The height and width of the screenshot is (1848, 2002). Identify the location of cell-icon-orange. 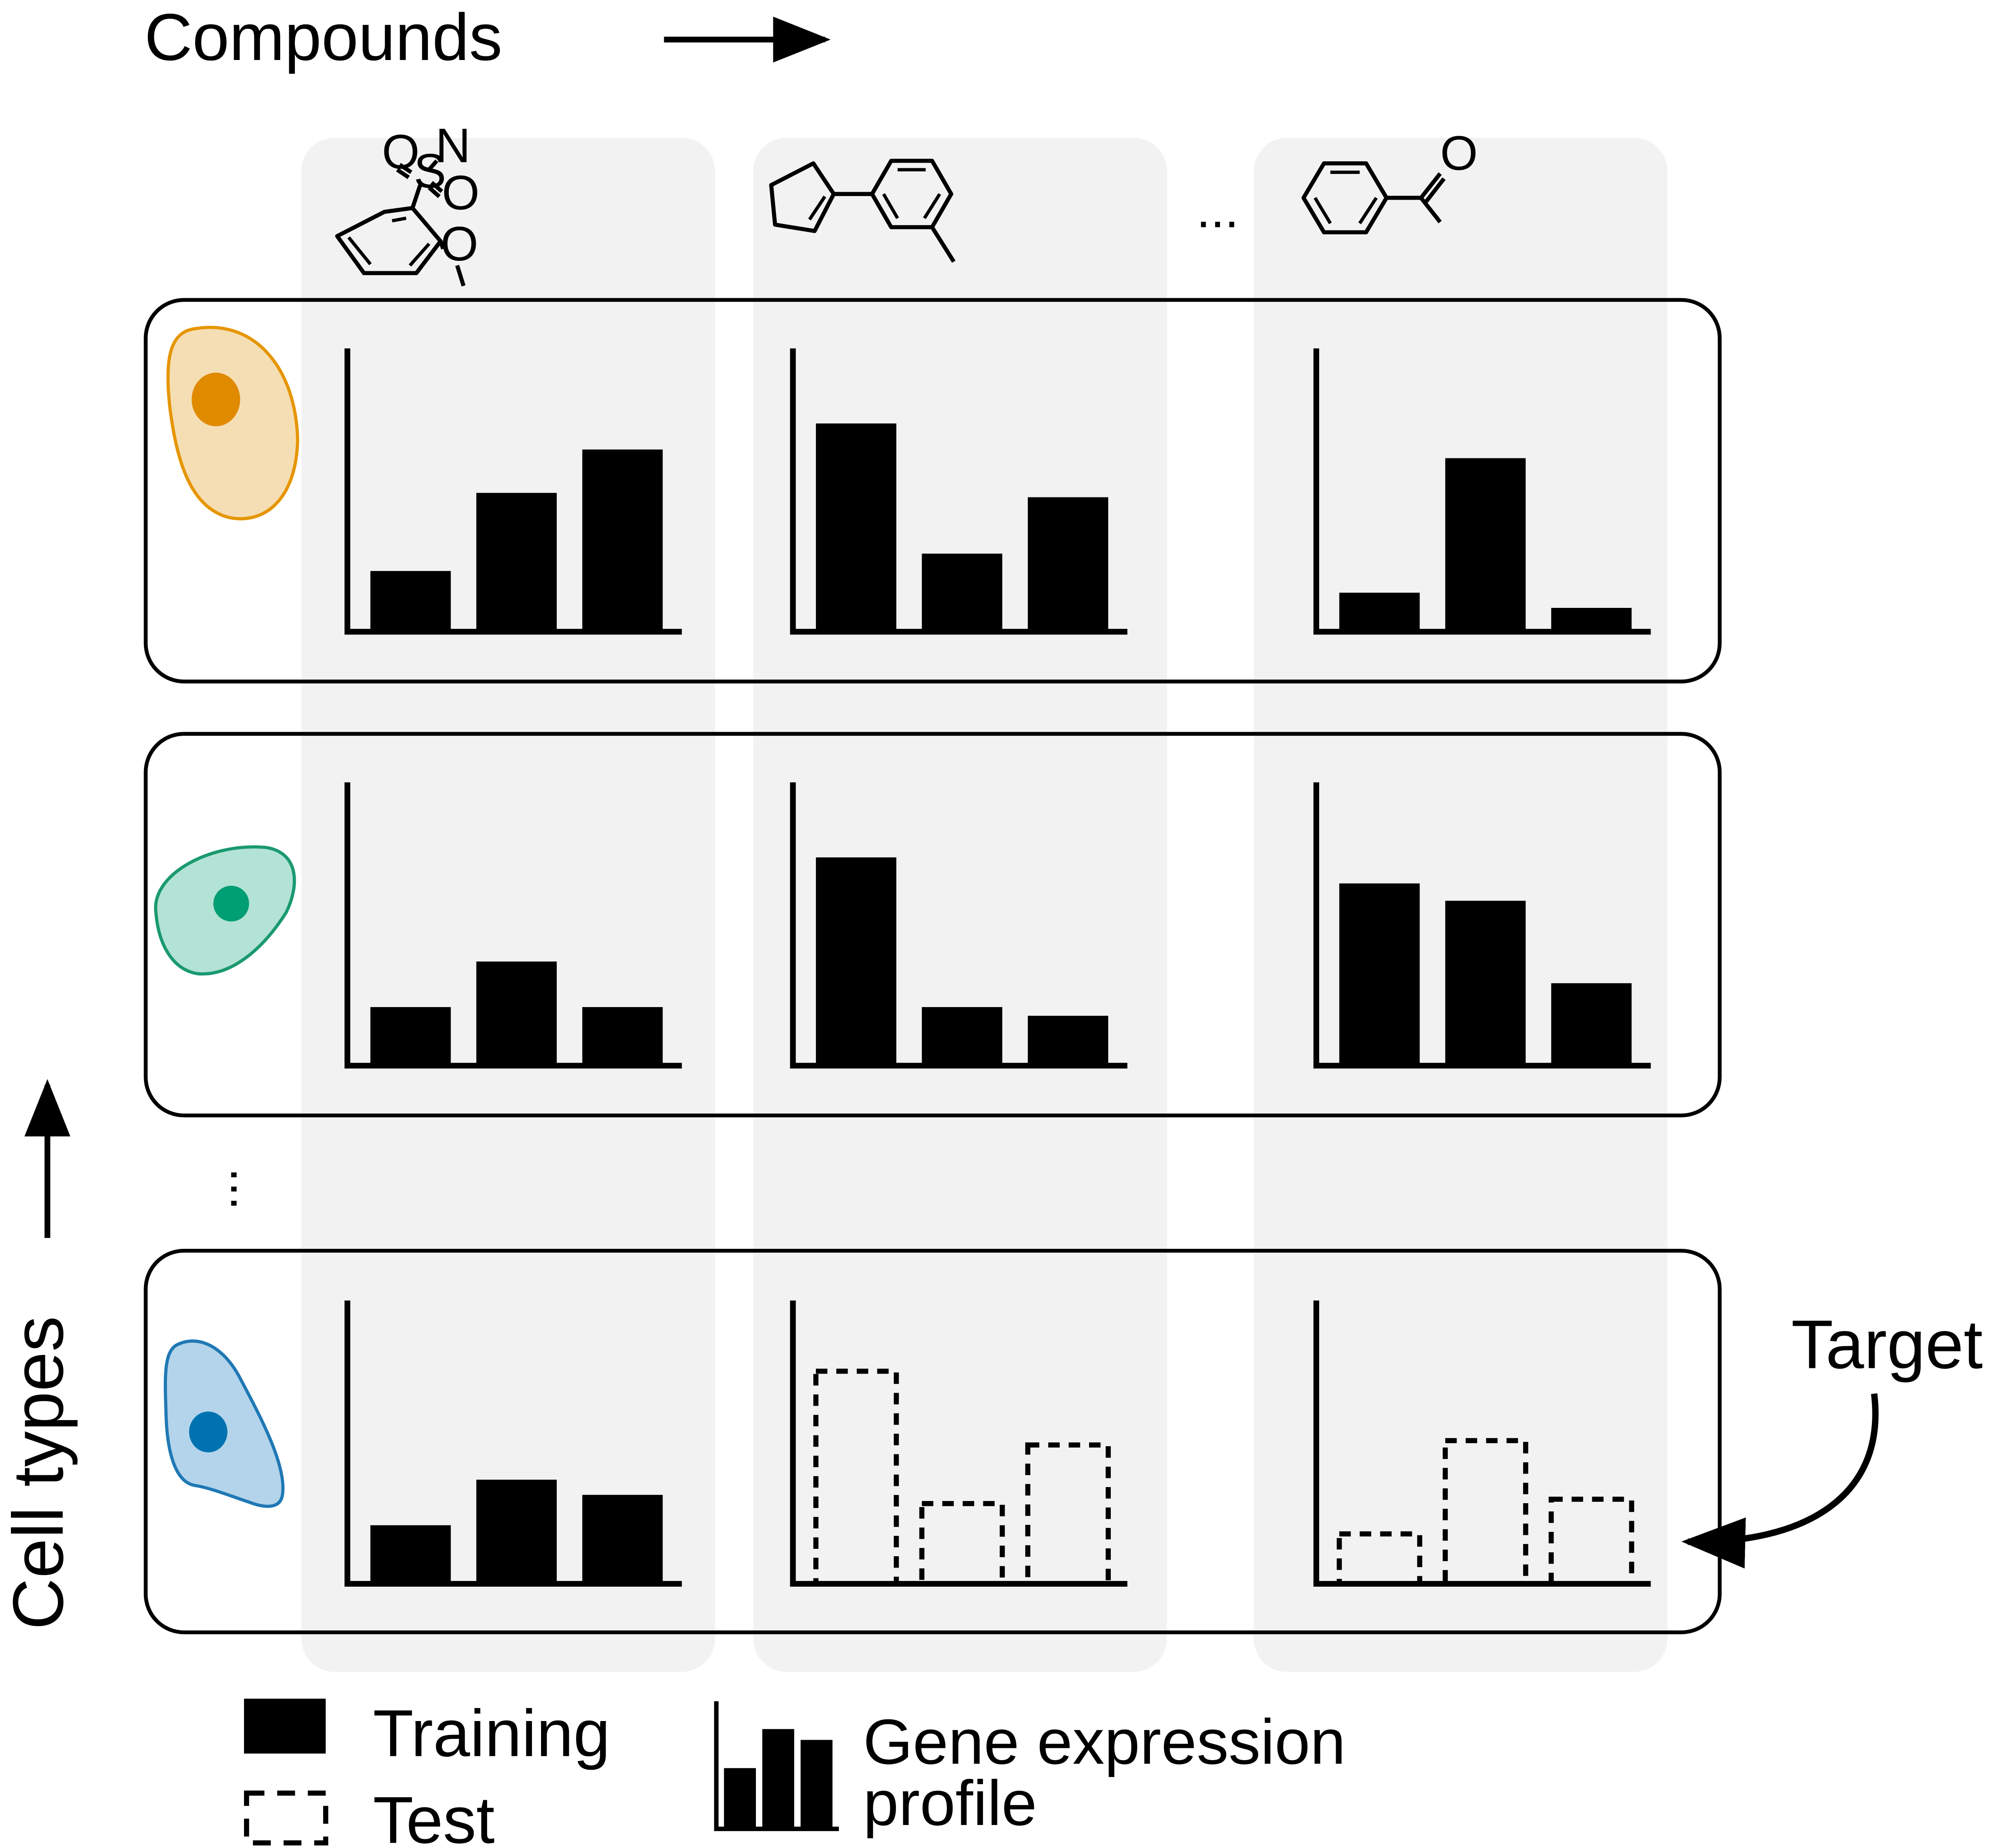
(233, 423).